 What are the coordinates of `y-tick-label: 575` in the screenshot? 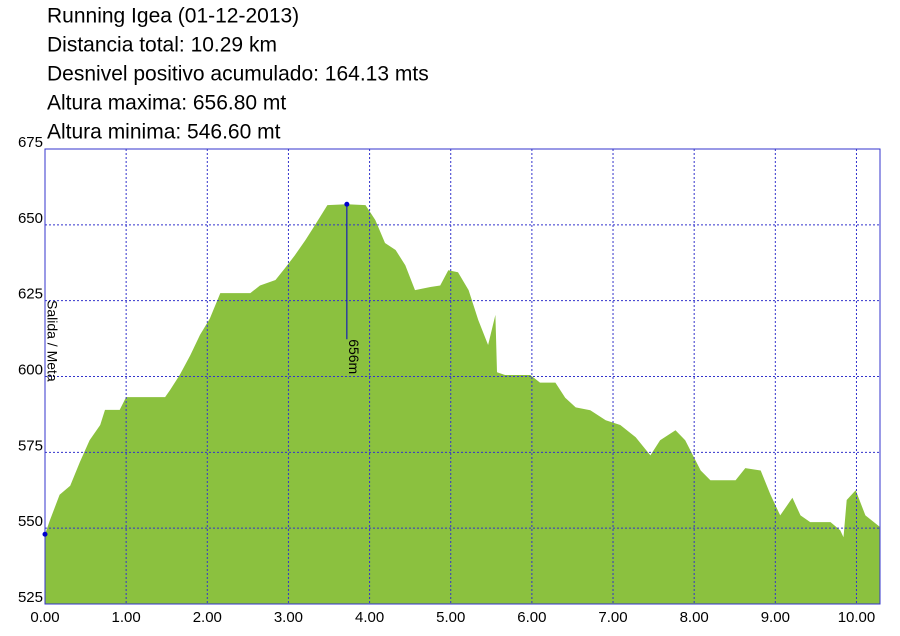 It's located at (30, 445).